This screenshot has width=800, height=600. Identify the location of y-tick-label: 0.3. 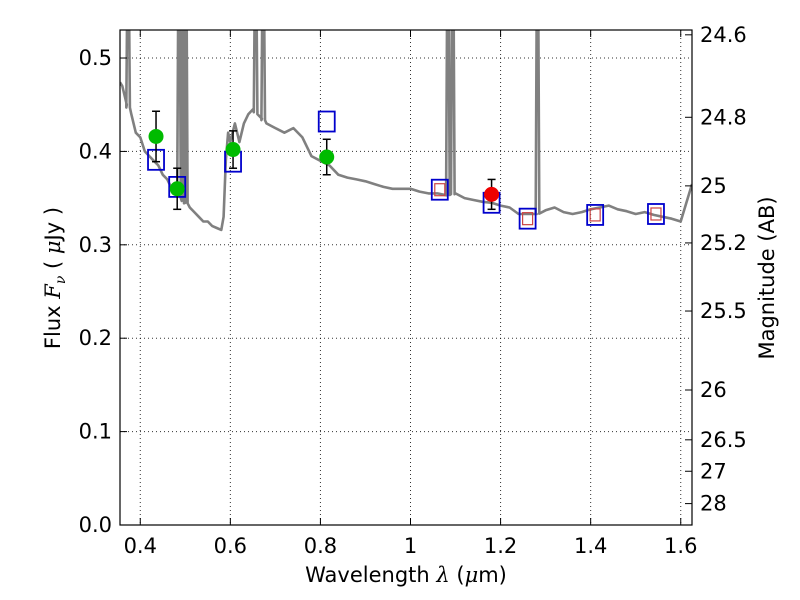
(95, 245).